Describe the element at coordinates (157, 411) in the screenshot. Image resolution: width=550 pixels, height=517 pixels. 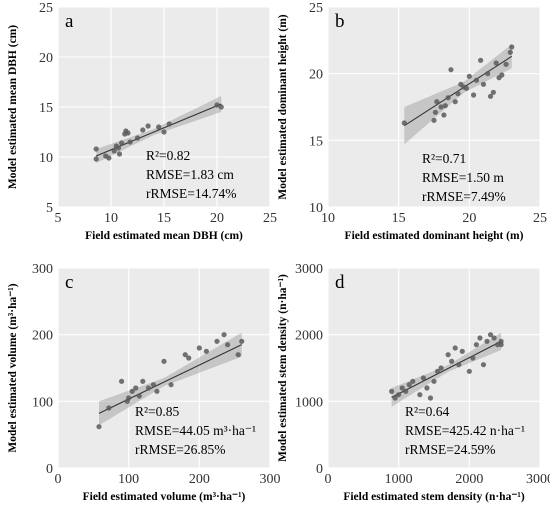
I see `stat-text: R²=0.85` at that location.